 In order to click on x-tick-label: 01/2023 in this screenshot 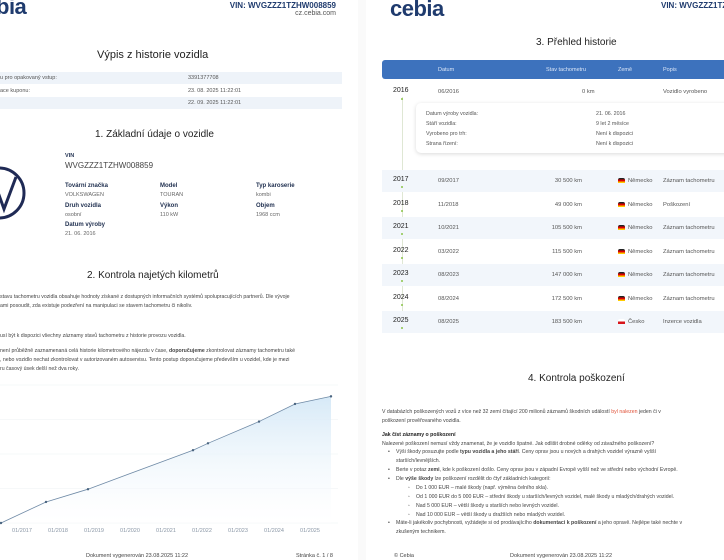, I will do `click(238, 531)`.